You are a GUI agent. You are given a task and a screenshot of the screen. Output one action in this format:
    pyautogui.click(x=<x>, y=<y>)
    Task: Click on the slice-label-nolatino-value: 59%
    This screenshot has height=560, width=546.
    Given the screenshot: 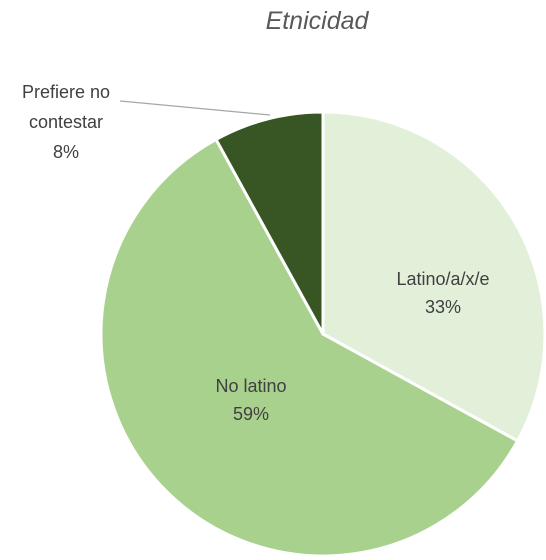 What is the action you would take?
    pyautogui.click(x=251, y=414)
    